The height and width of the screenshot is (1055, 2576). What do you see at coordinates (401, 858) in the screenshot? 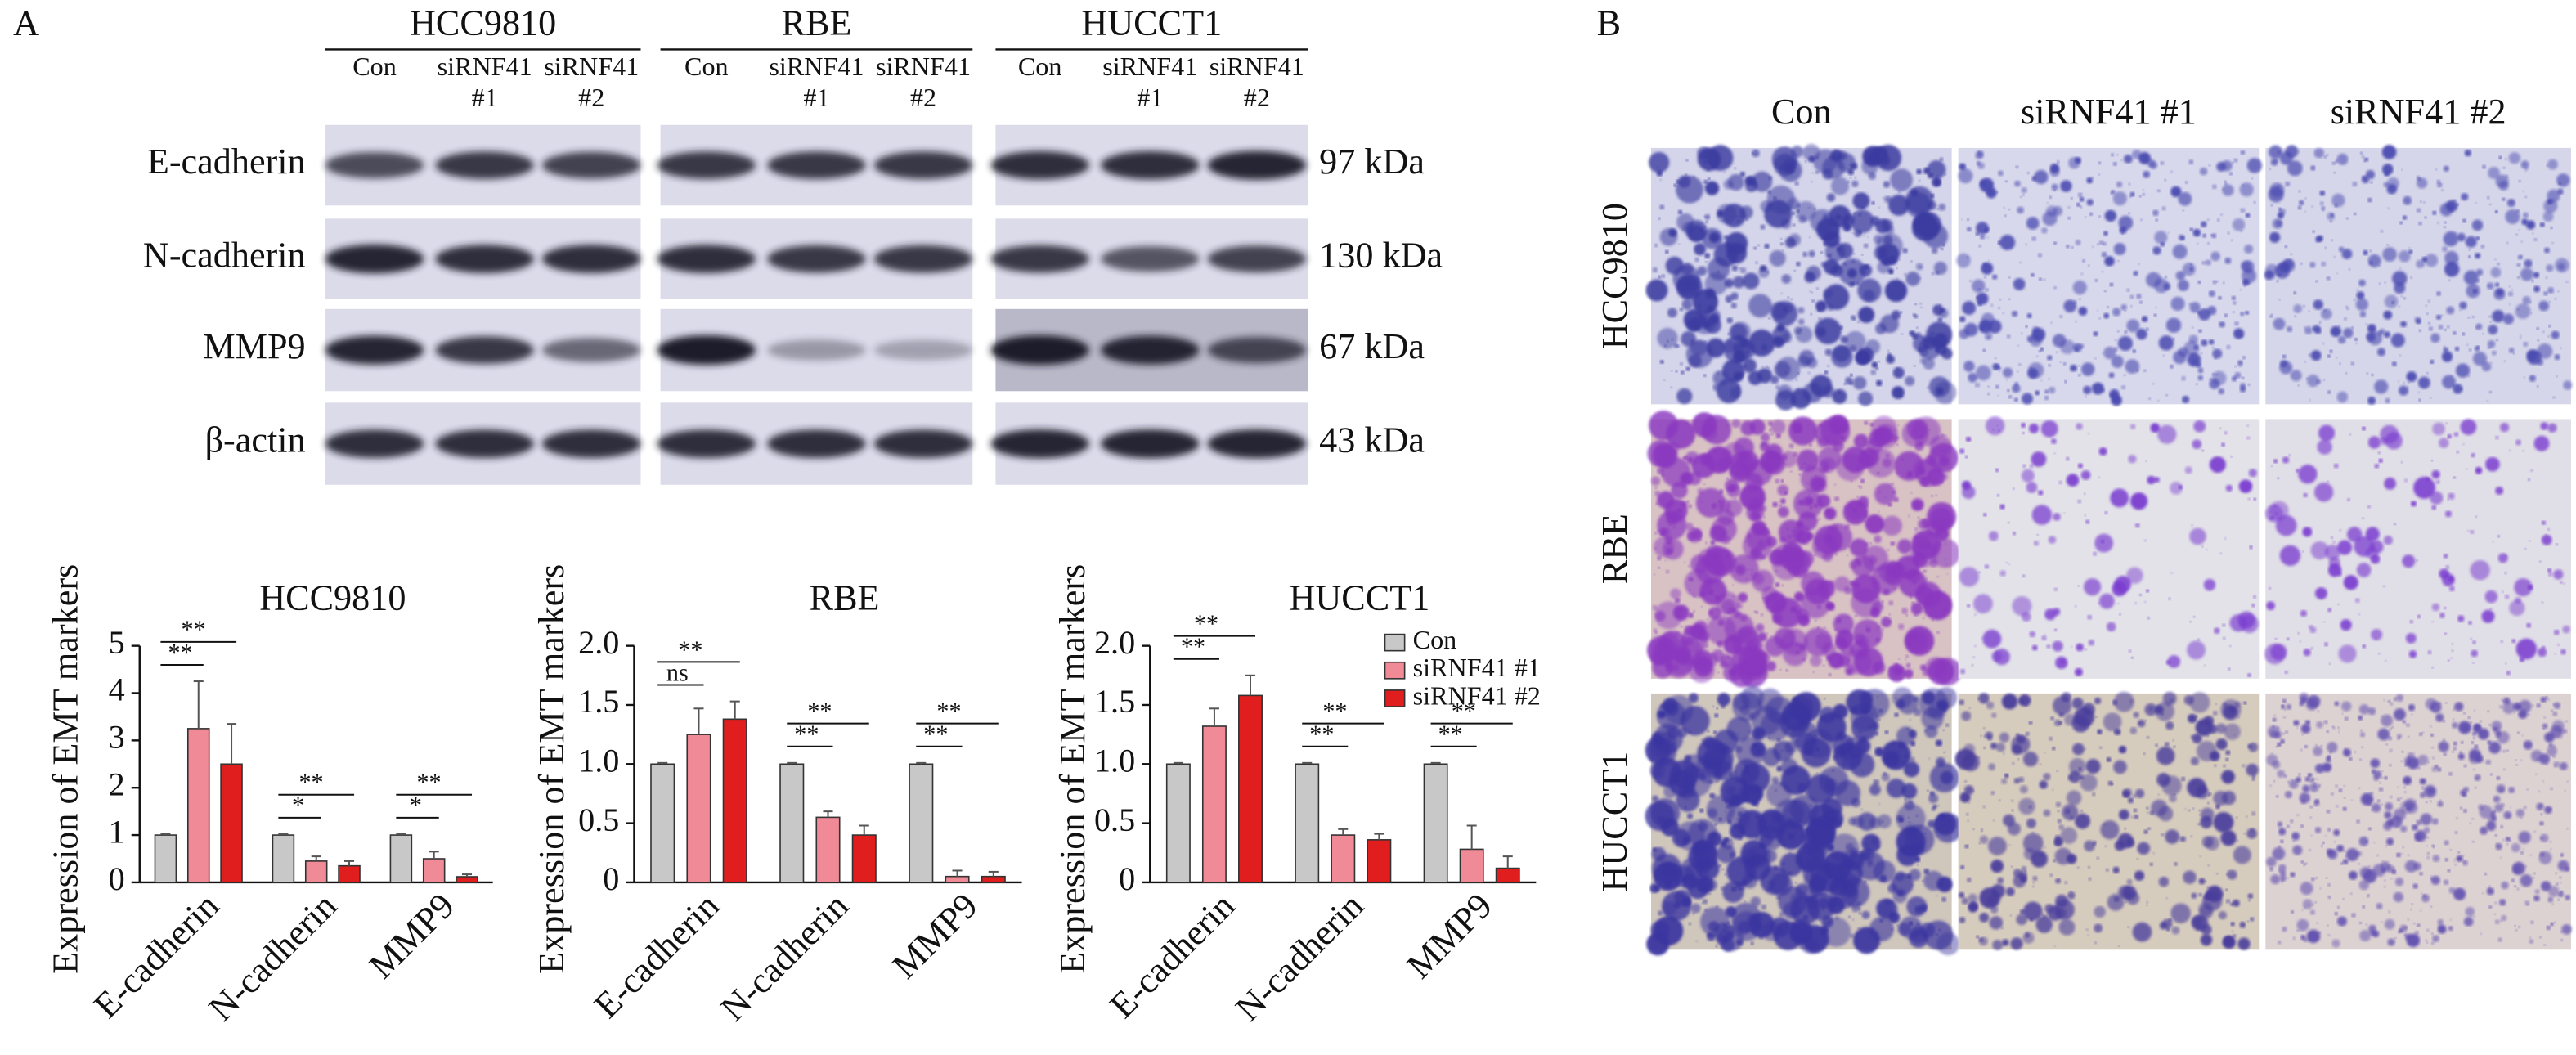
I see `bar` at bounding box center [401, 858].